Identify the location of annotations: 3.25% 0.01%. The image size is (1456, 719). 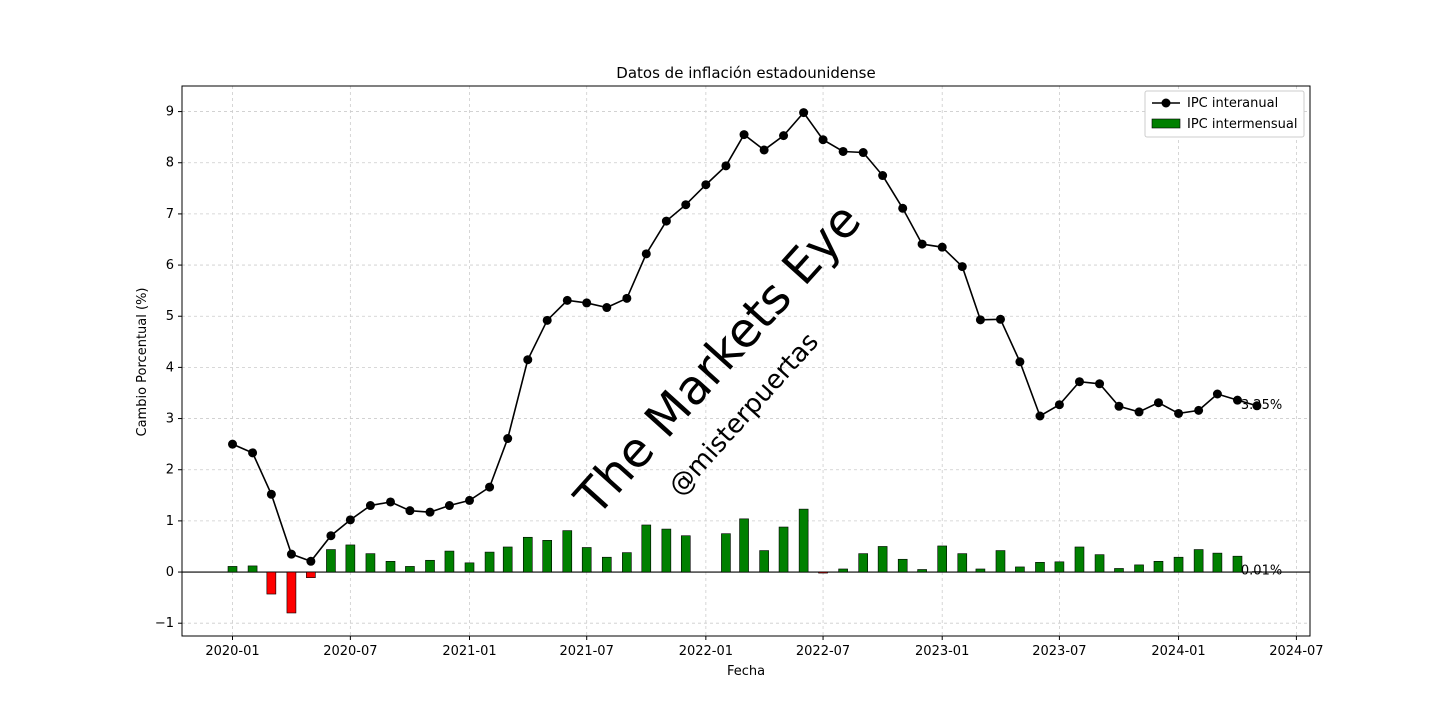
(1261, 488).